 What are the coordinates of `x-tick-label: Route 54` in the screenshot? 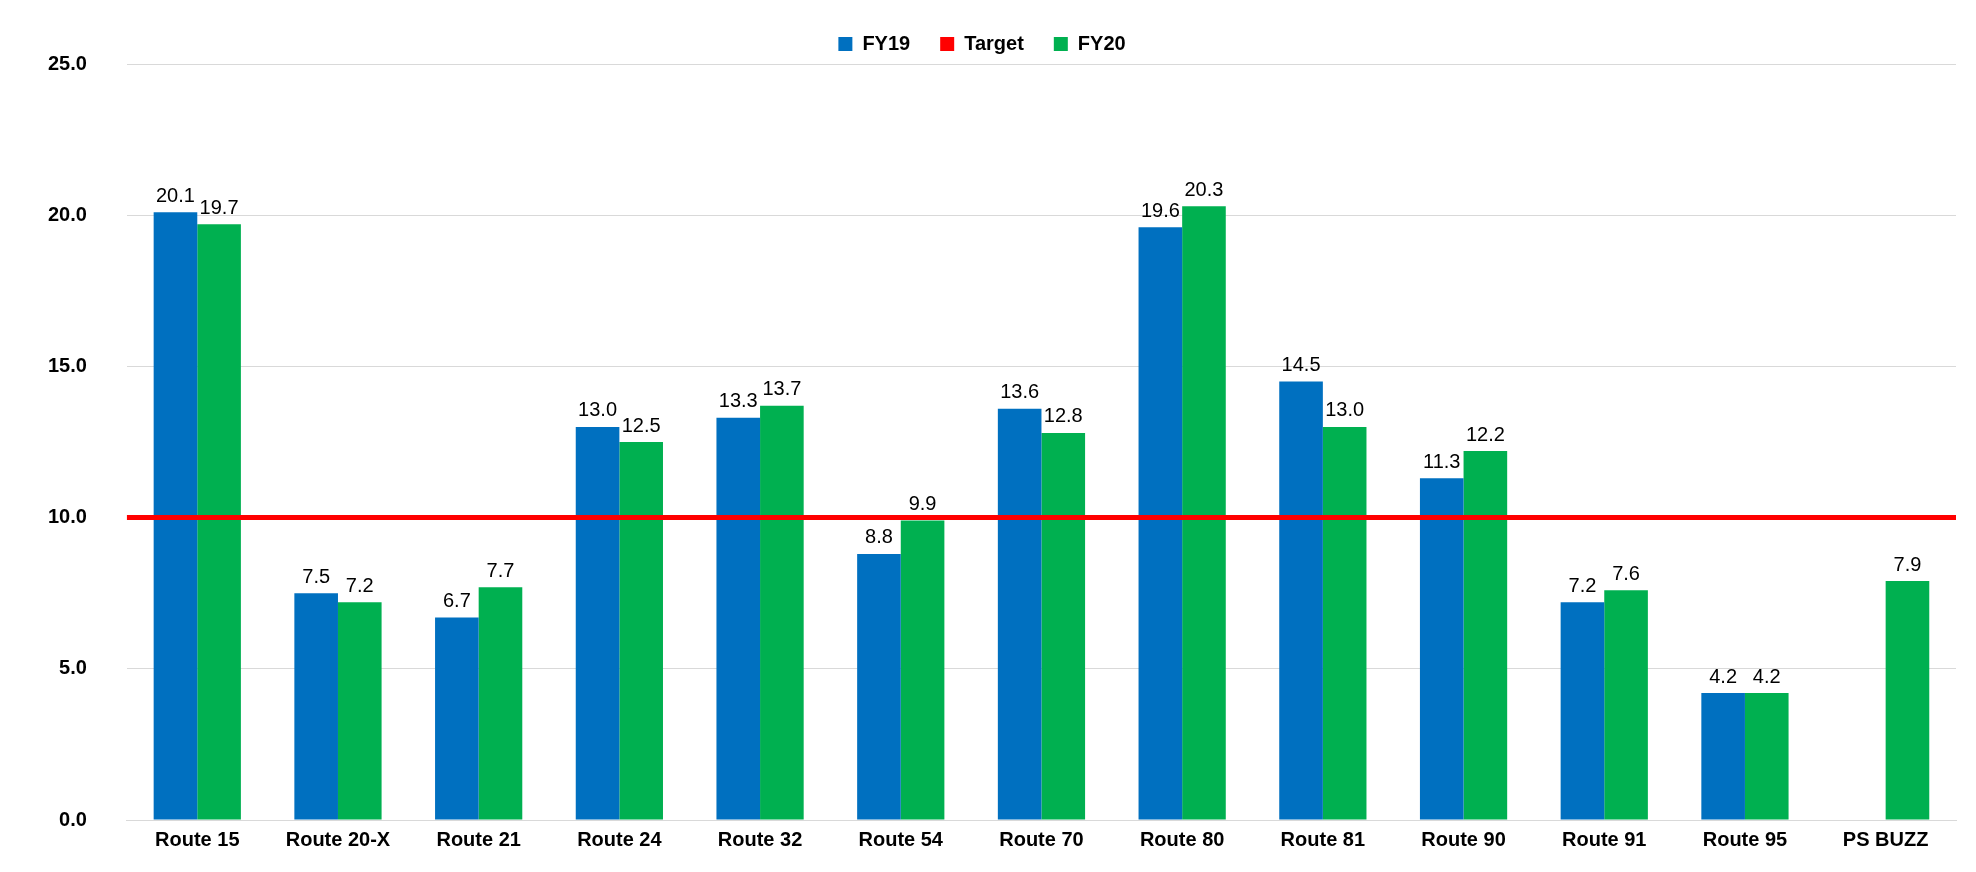 It's located at (901, 838).